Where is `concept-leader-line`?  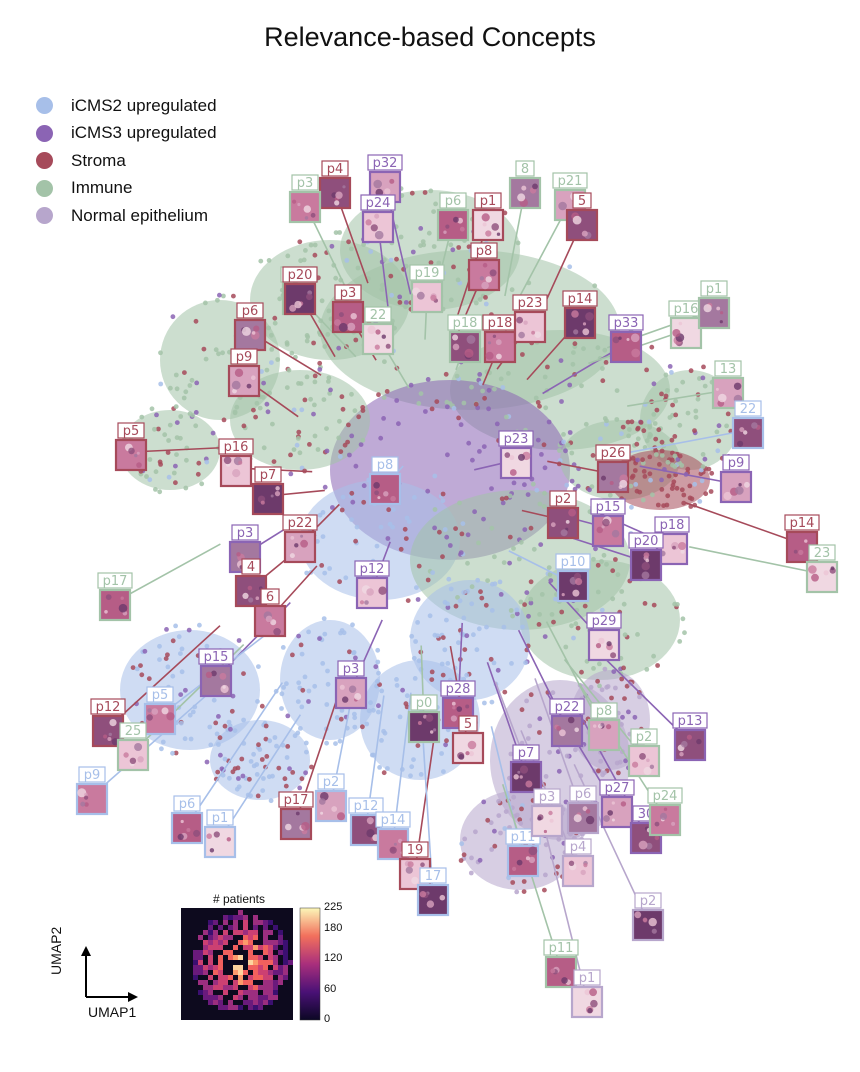 concept-leader-line is located at coordinates (153, 742).